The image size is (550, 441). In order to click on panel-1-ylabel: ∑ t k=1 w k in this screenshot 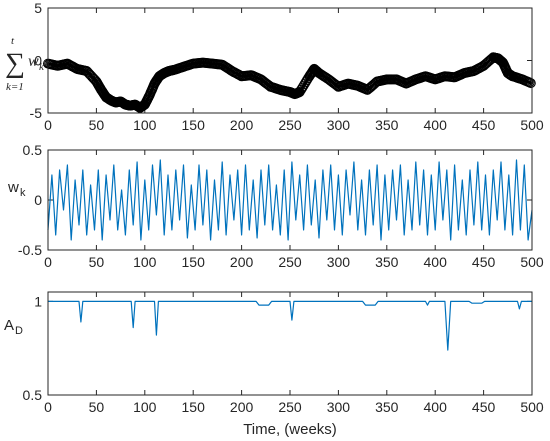, I will do `click(25, 64)`.